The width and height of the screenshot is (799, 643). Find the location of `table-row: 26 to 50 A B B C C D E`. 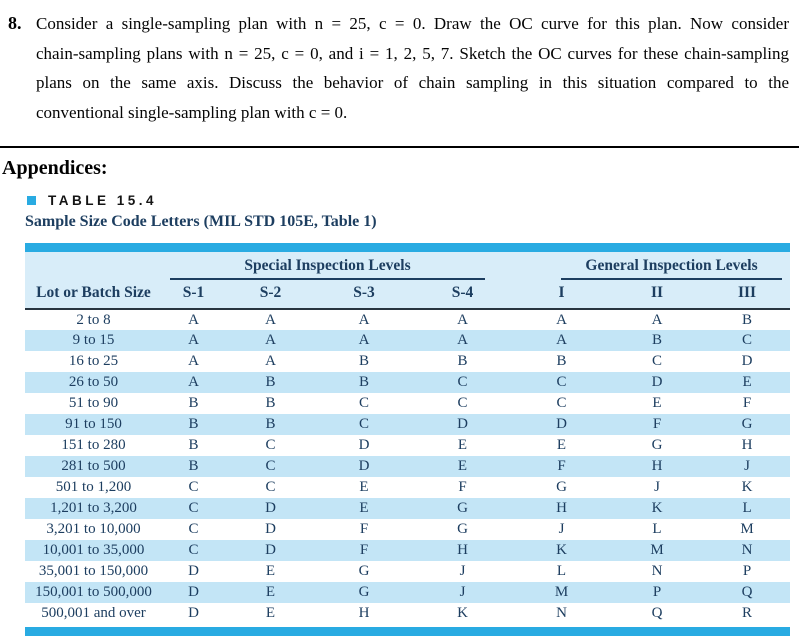

table-row: 26 to 50 A B B C C D E is located at coordinates (408, 382).